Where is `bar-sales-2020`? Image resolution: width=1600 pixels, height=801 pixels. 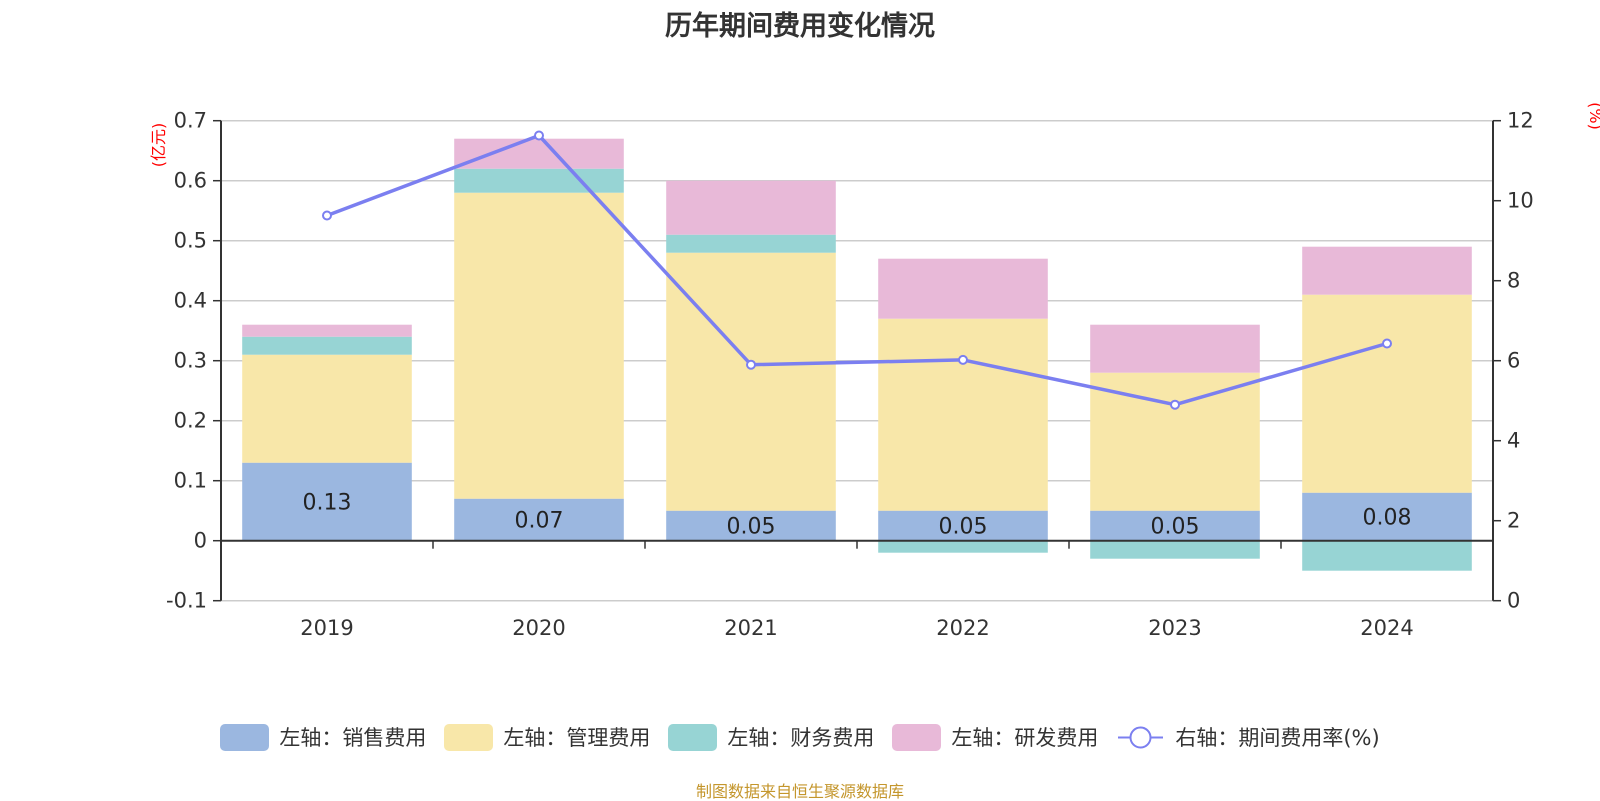 bar-sales-2020 is located at coordinates (539, 519).